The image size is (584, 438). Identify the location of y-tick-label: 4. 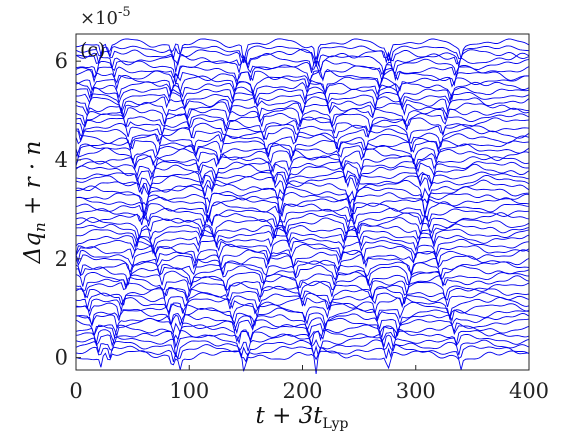
(61, 160).